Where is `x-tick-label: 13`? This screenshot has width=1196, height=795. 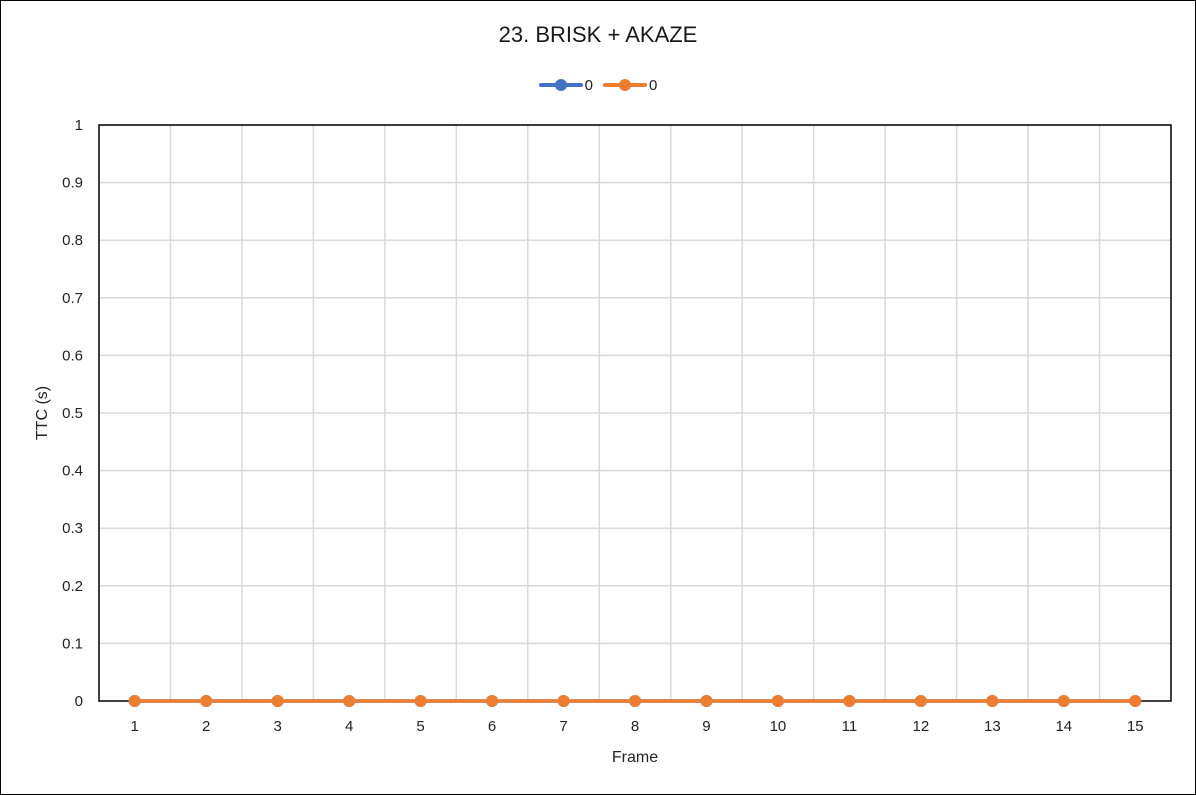 x-tick-label: 13 is located at coordinates (992, 726).